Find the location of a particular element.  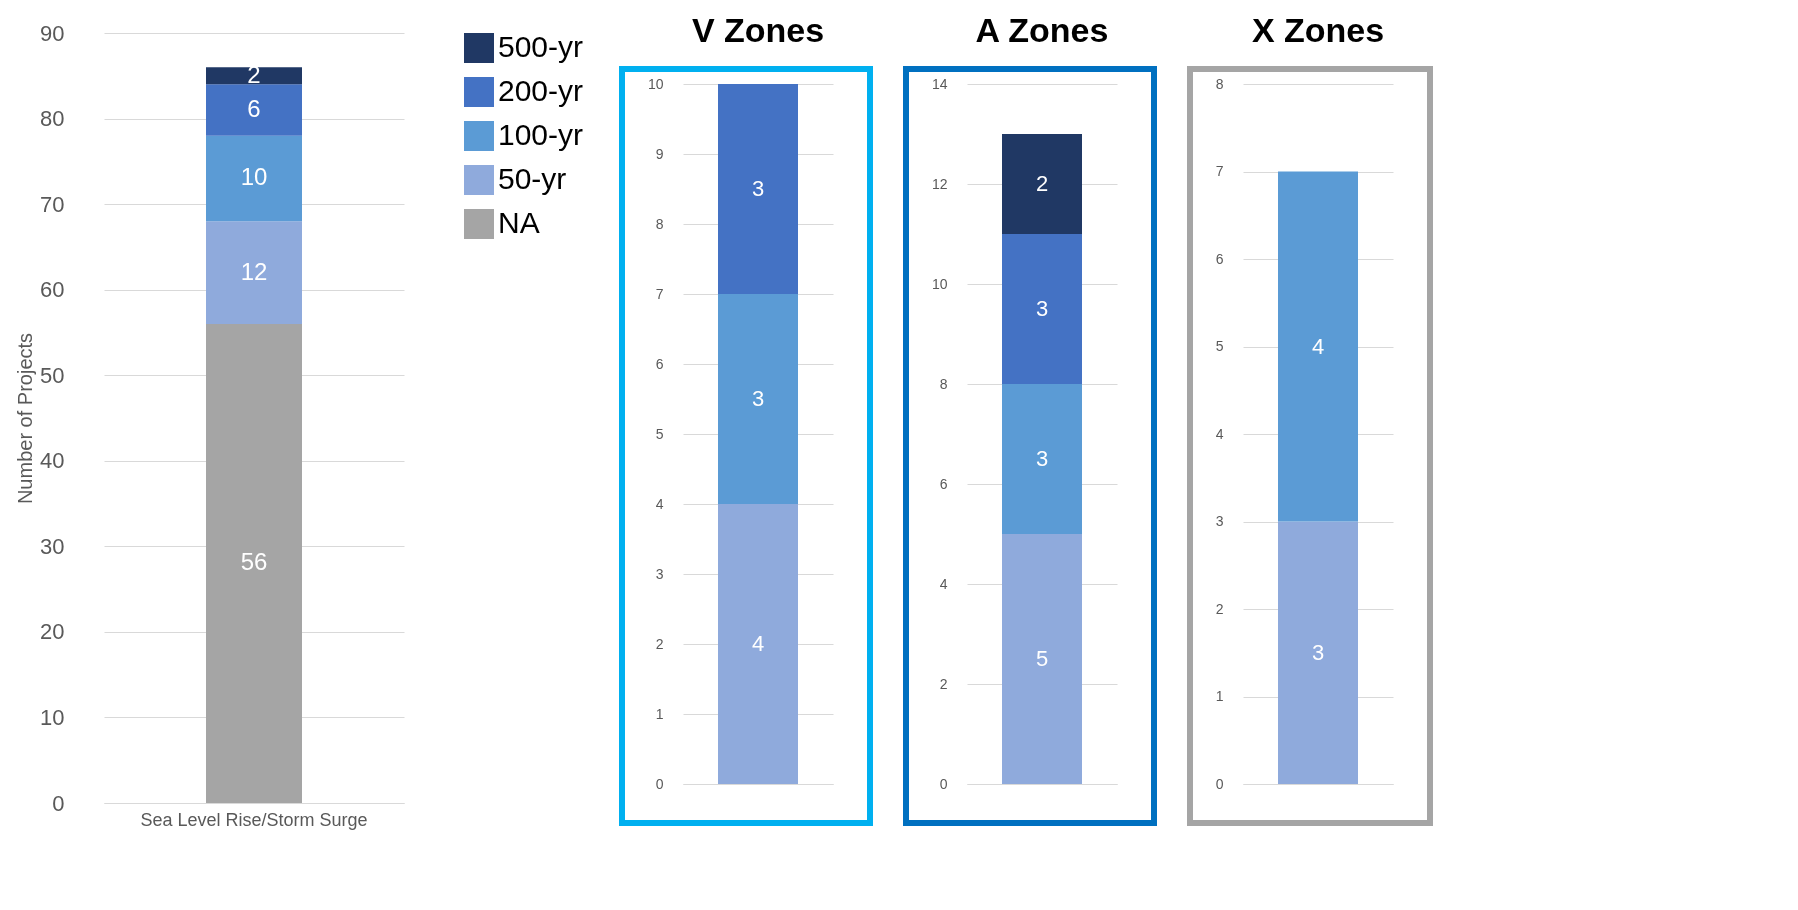

data-label: 2 is located at coordinates (1042, 183).